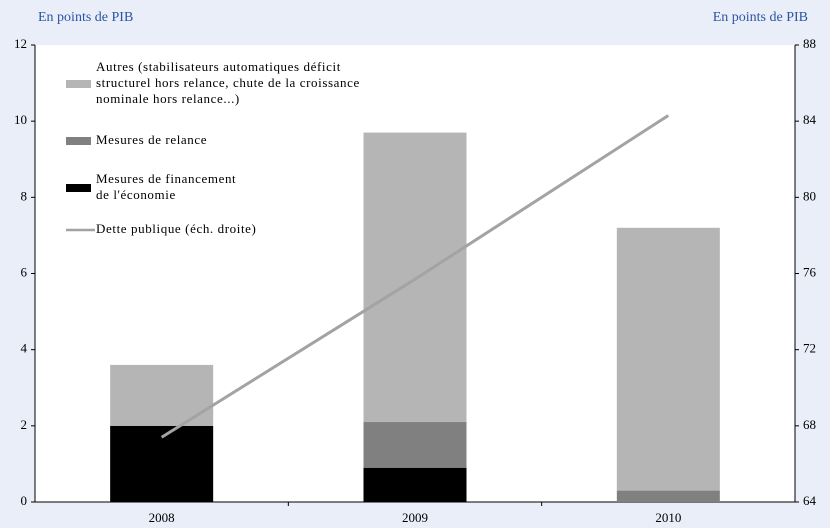 Image resolution: width=830 pixels, height=528 pixels. Describe the element at coordinates (20, 119) in the screenshot. I see `y-tick-label: 10` at that location.